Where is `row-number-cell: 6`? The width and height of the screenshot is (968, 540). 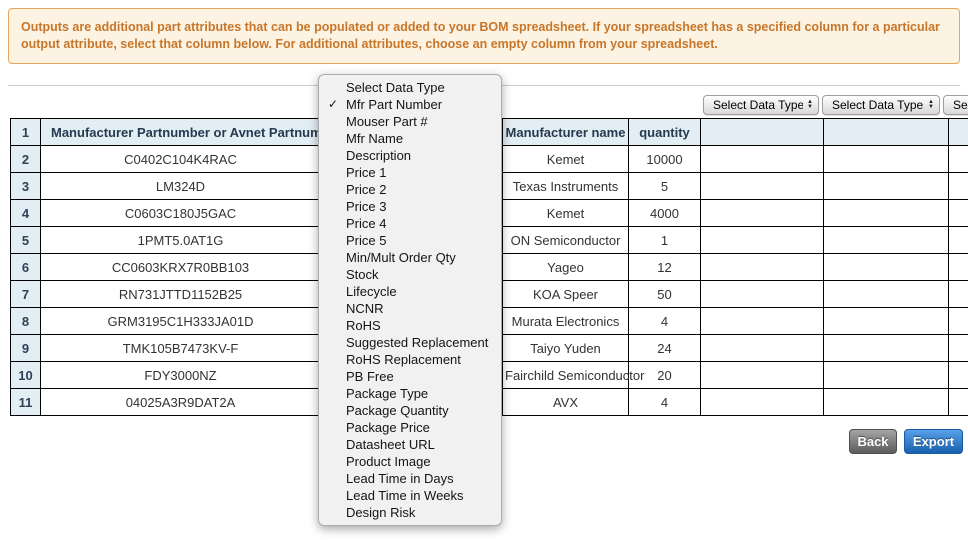 row-number-cell: 6 is located at coordinates (25, 267).